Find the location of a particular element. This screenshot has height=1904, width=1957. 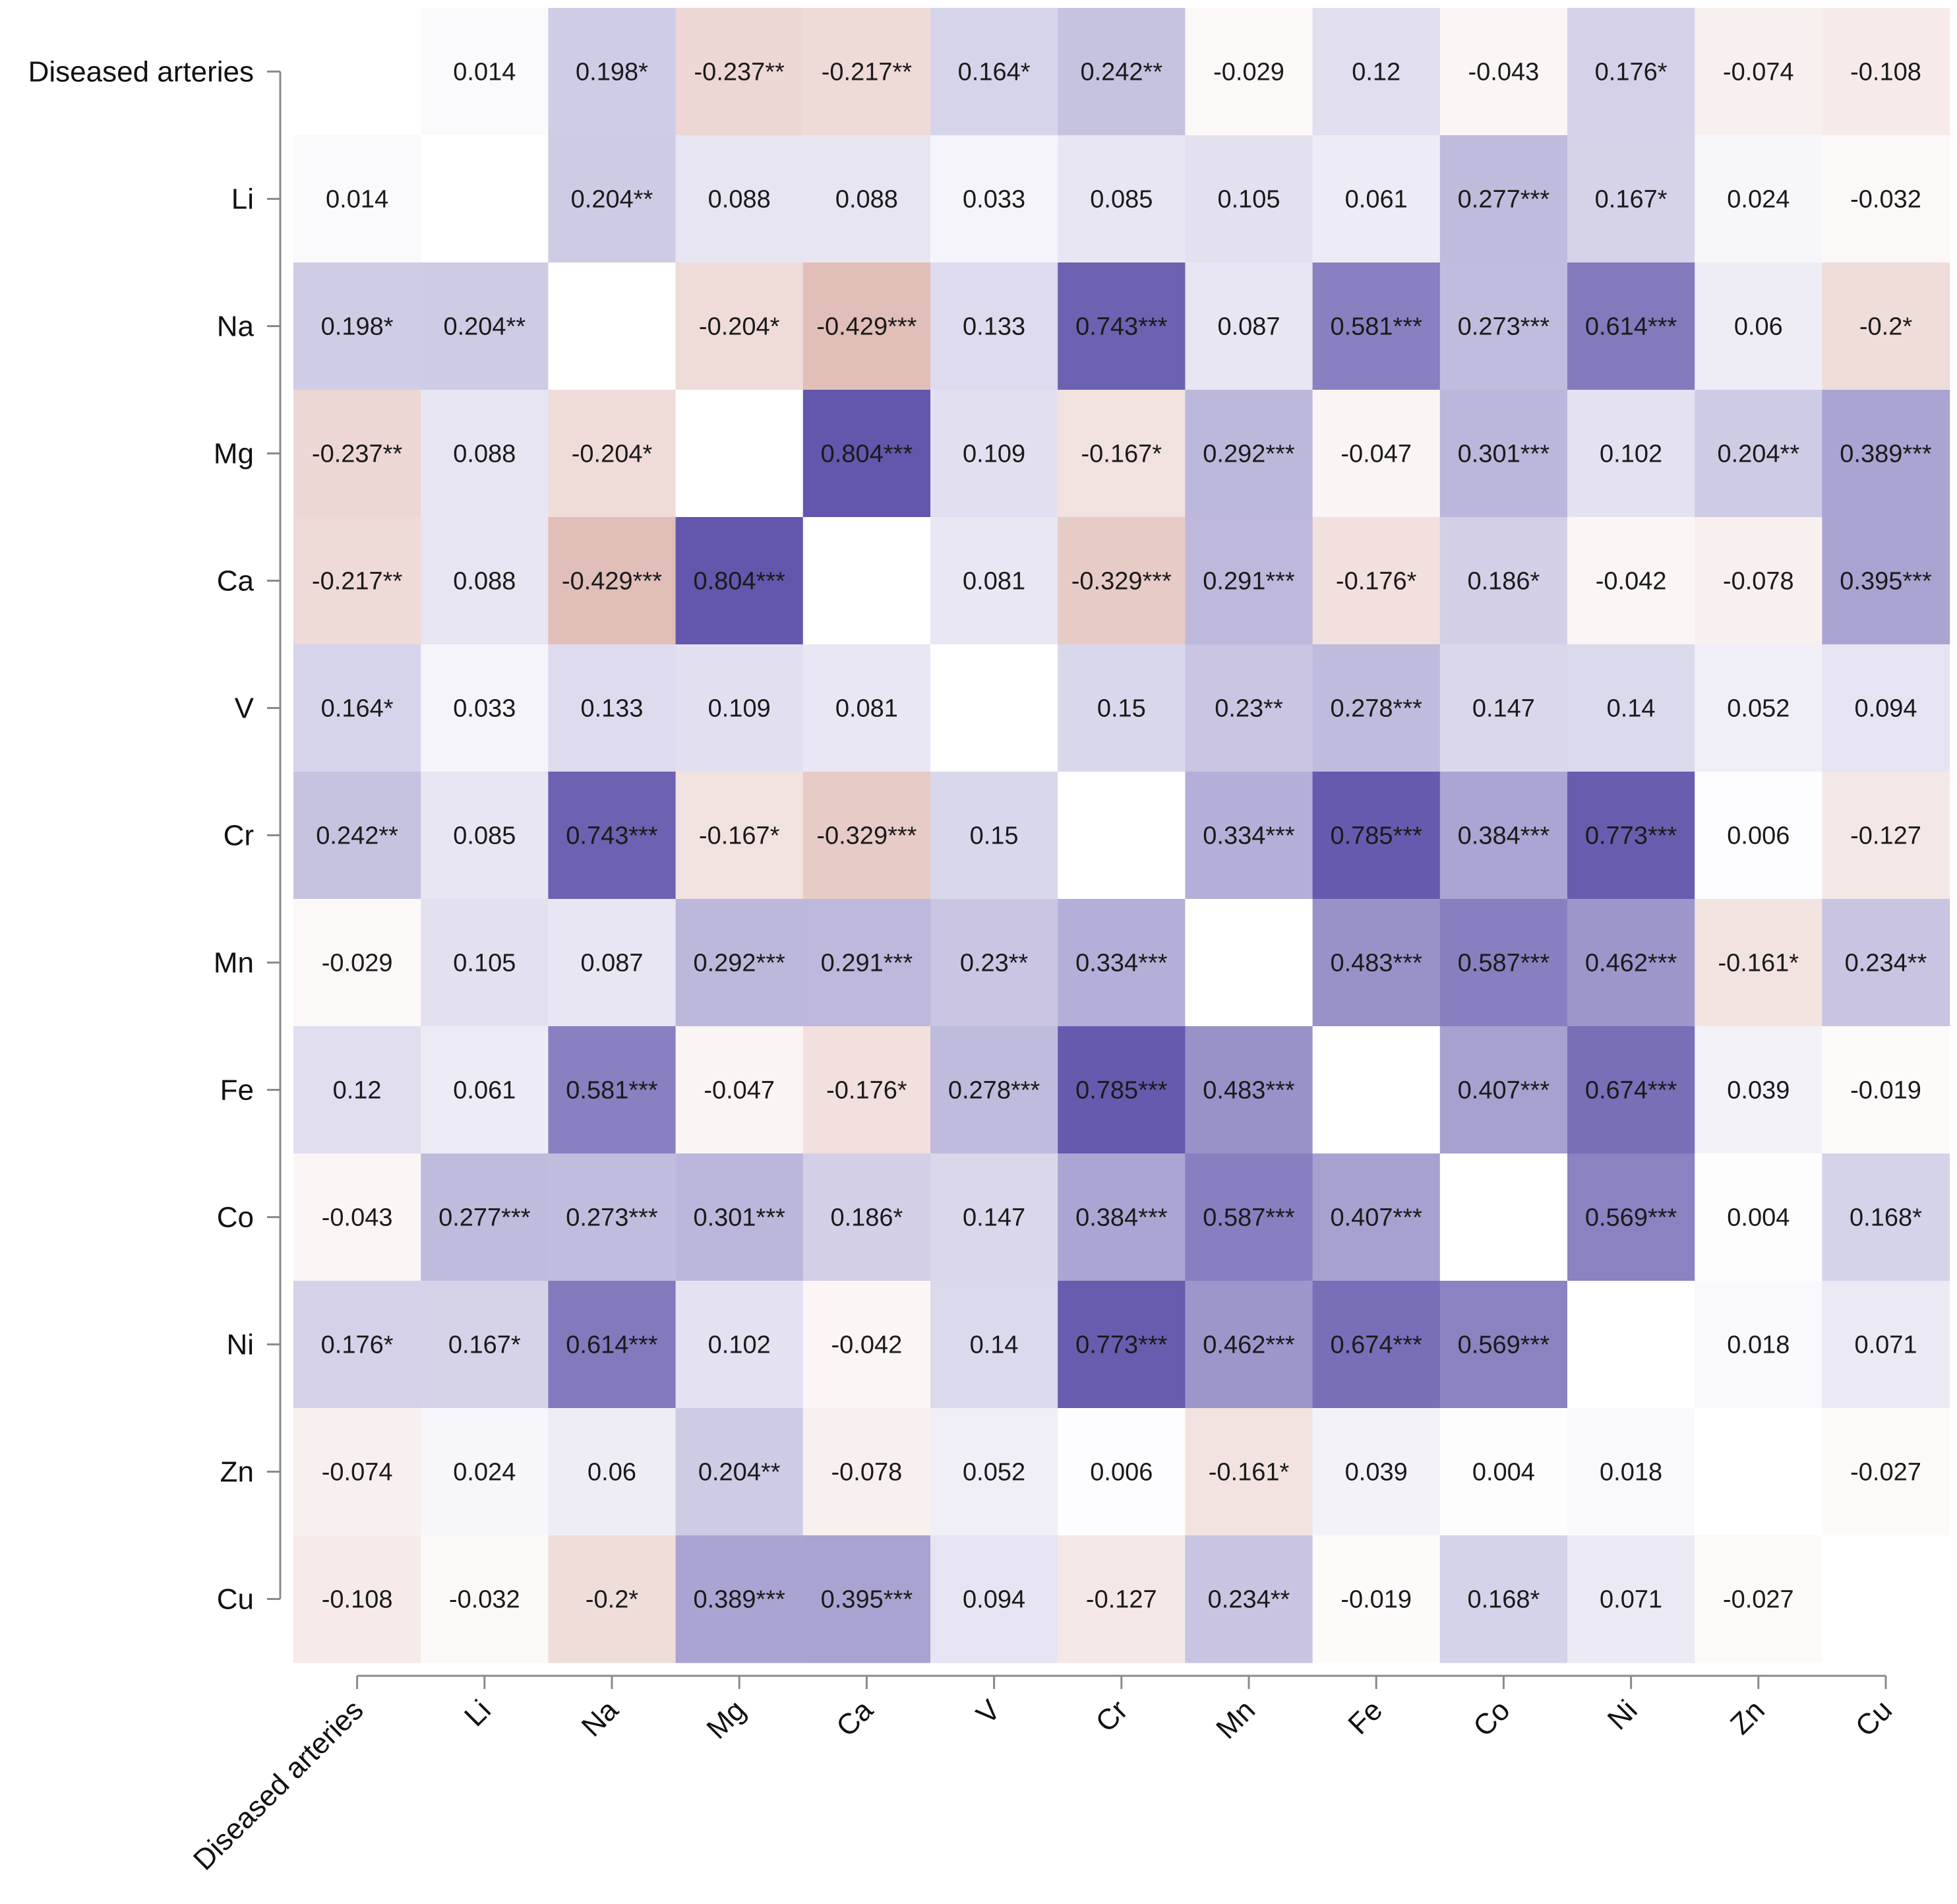

cell-value-label: 0.483*** is located at coordinates (1249, 1091).